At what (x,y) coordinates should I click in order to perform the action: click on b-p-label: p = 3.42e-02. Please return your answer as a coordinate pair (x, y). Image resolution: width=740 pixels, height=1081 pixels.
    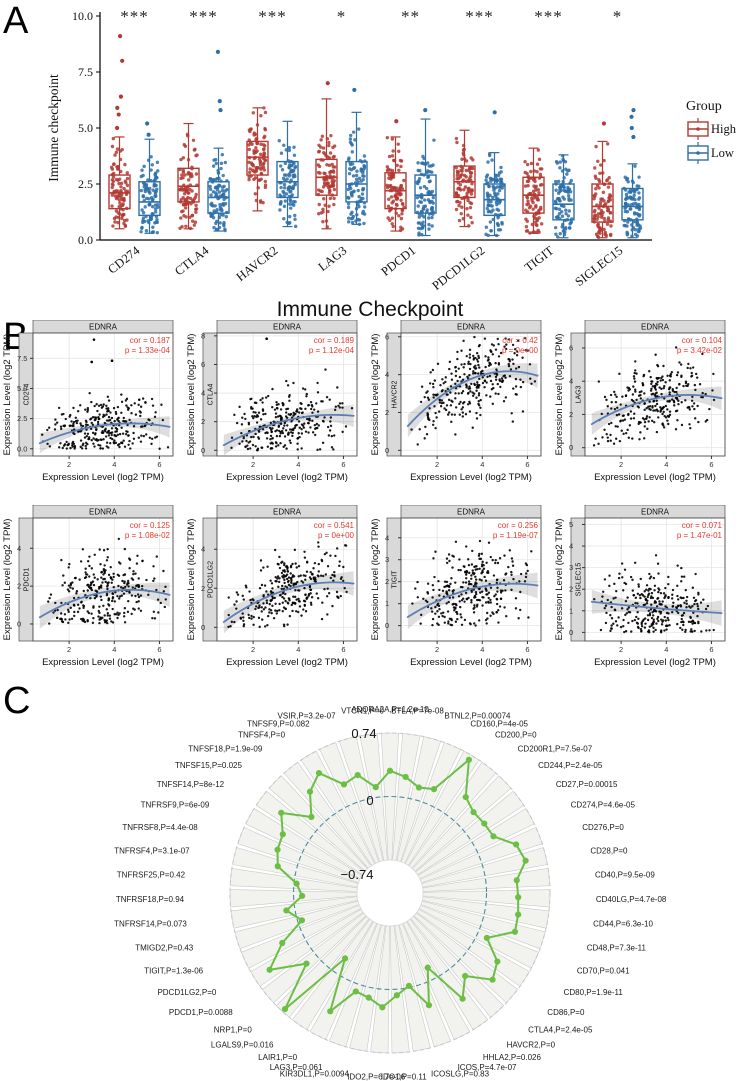
    Looking at the image, I should click on (700, 350).